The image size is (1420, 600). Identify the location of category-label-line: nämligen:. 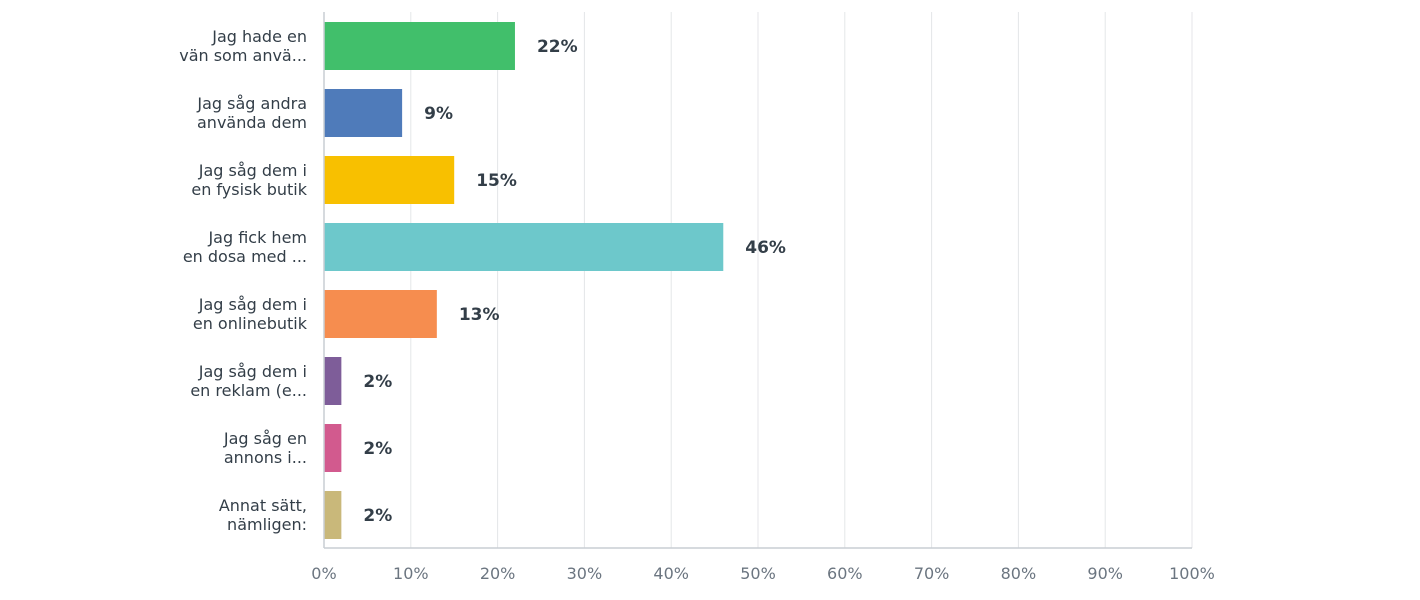
(267, 524).